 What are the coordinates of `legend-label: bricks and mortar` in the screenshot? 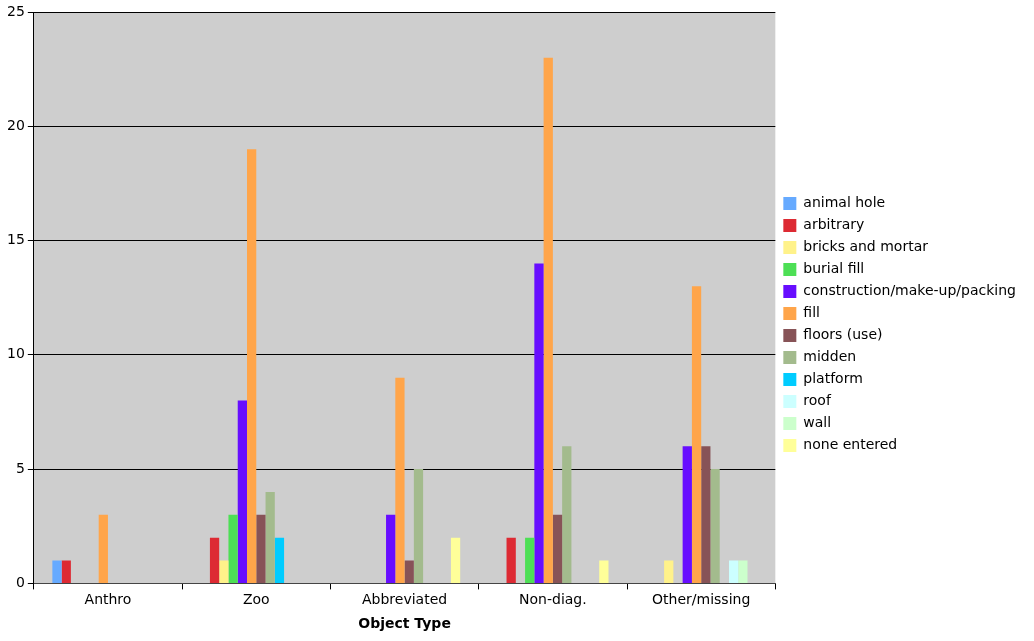 It's located at (866, 246).